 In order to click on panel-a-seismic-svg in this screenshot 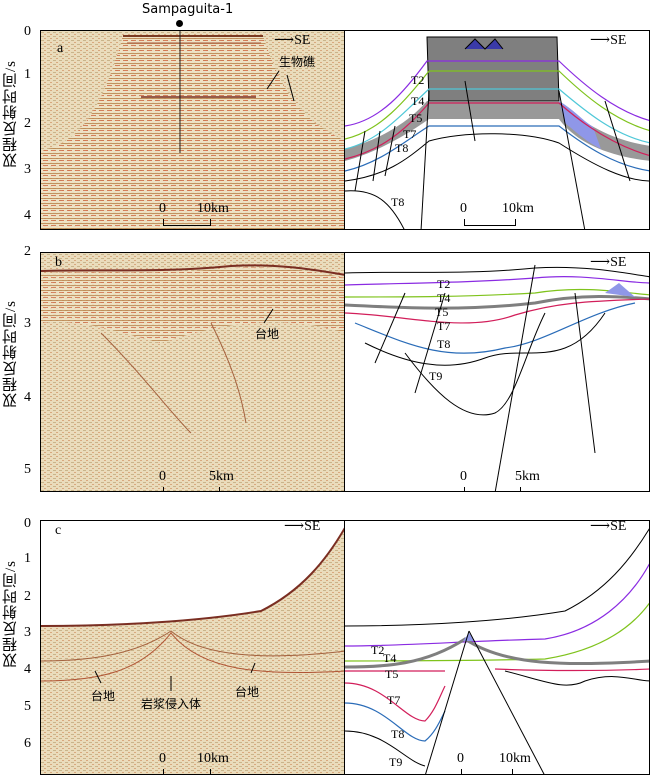, I will do `click(192, 130)`.